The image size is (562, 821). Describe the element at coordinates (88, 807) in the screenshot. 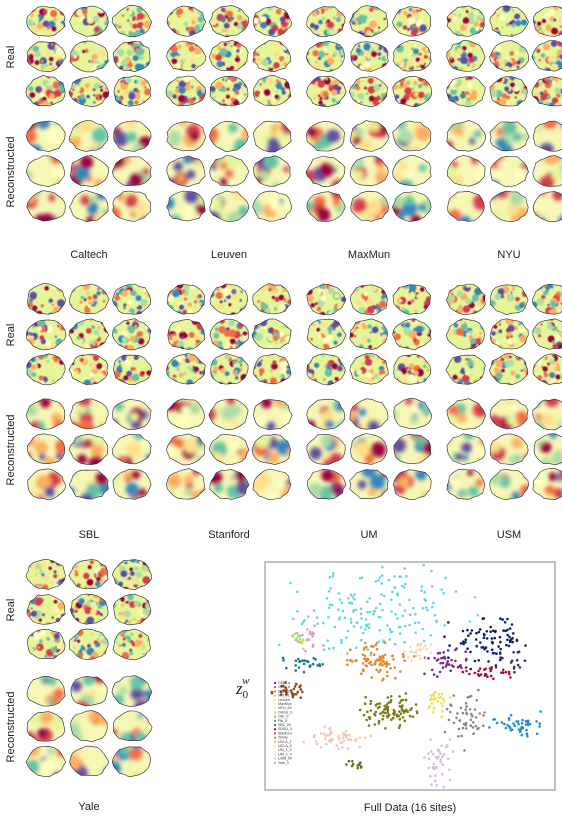

I see `site-label: Yale` at that location.